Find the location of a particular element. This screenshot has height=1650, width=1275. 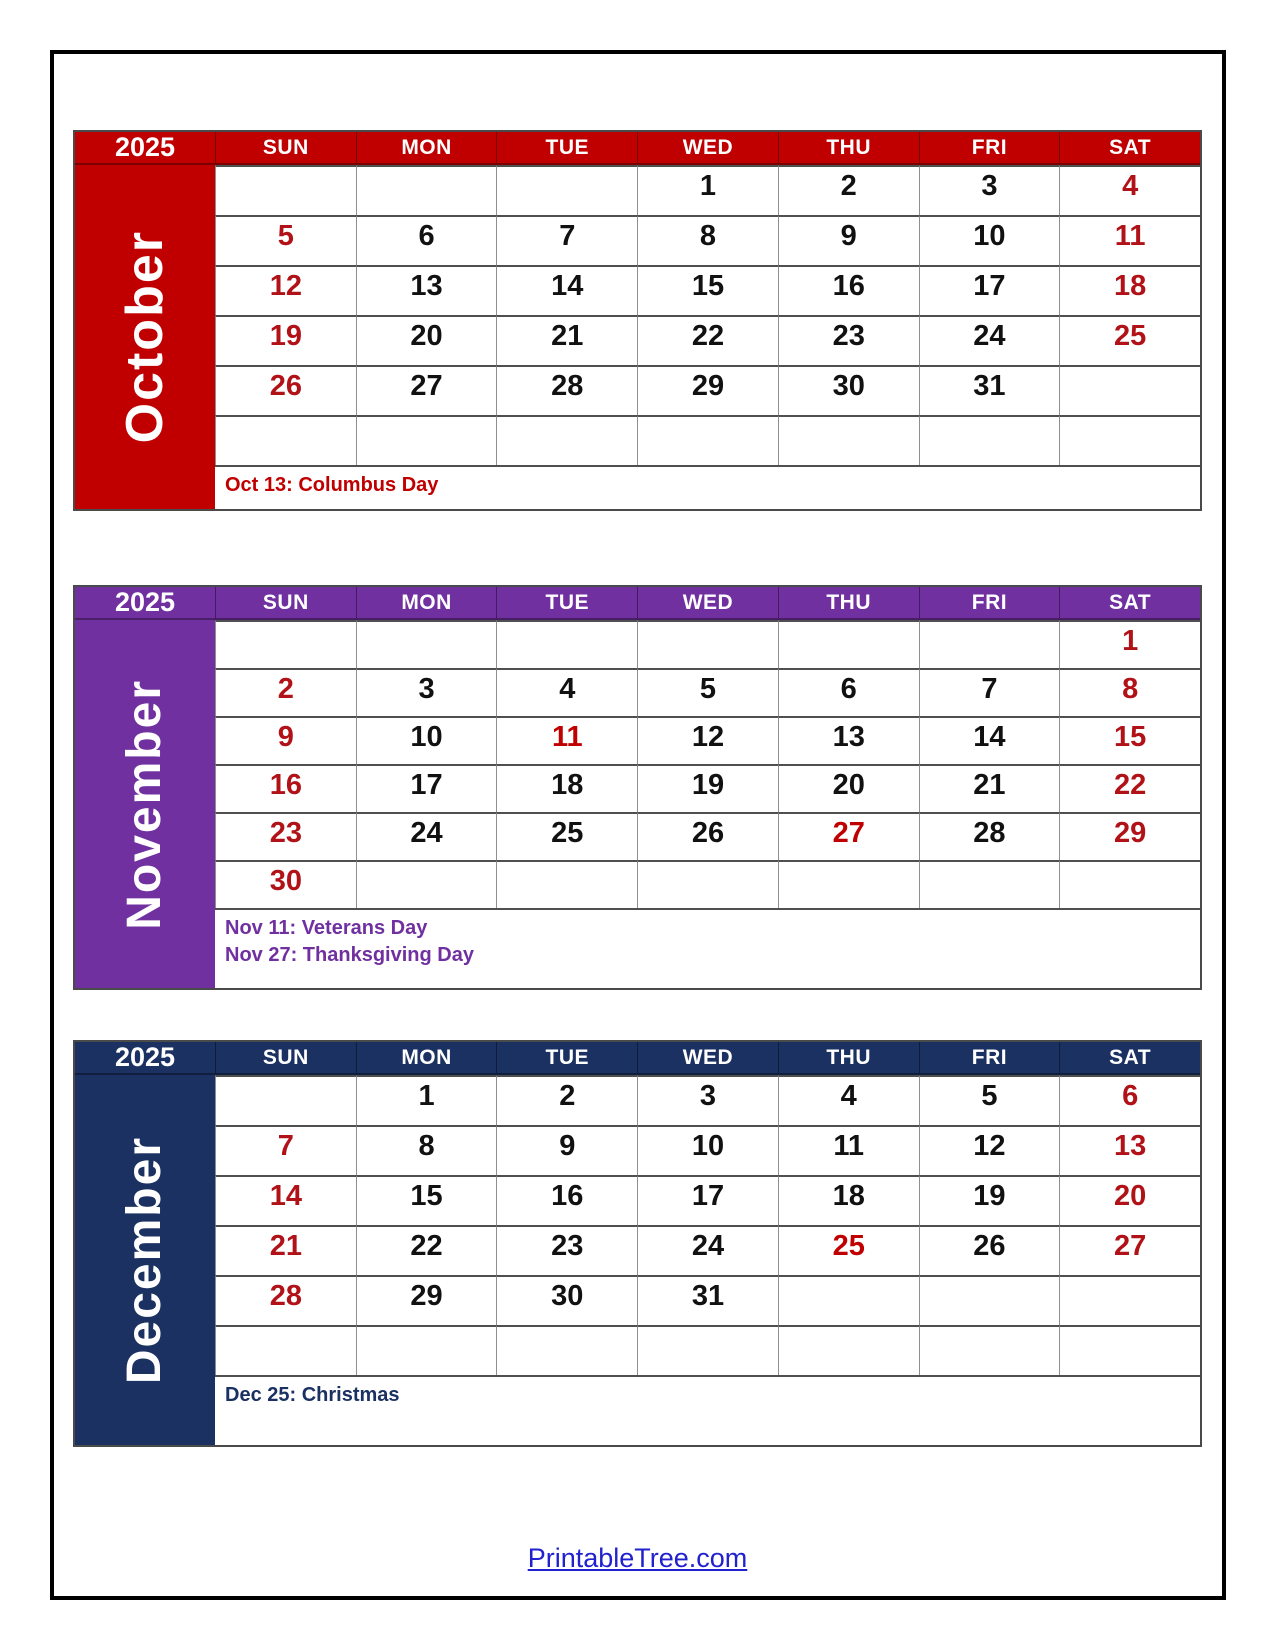

month-label: December is located at coordinates (144, 1260).